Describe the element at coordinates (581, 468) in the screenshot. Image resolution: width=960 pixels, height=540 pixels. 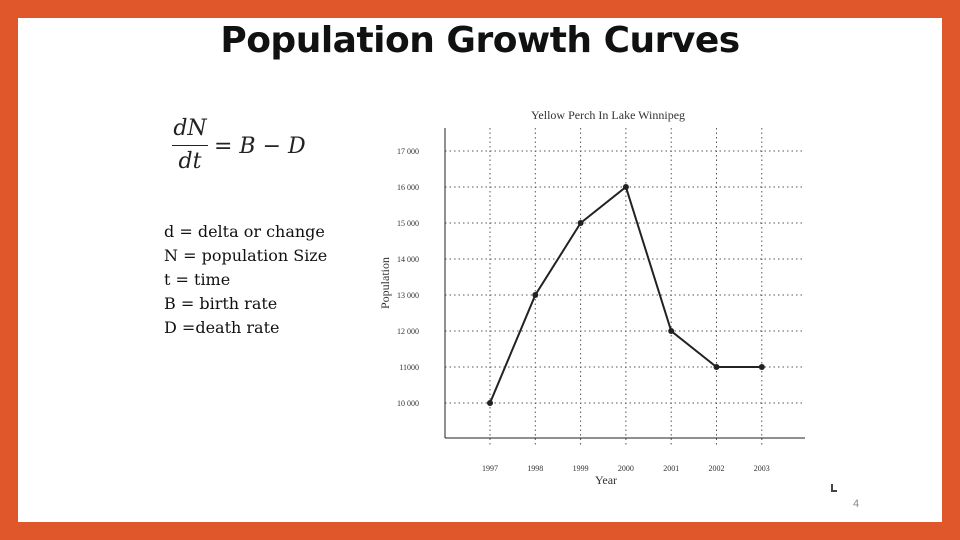
I see `x-tick-label: 1999` at that location.